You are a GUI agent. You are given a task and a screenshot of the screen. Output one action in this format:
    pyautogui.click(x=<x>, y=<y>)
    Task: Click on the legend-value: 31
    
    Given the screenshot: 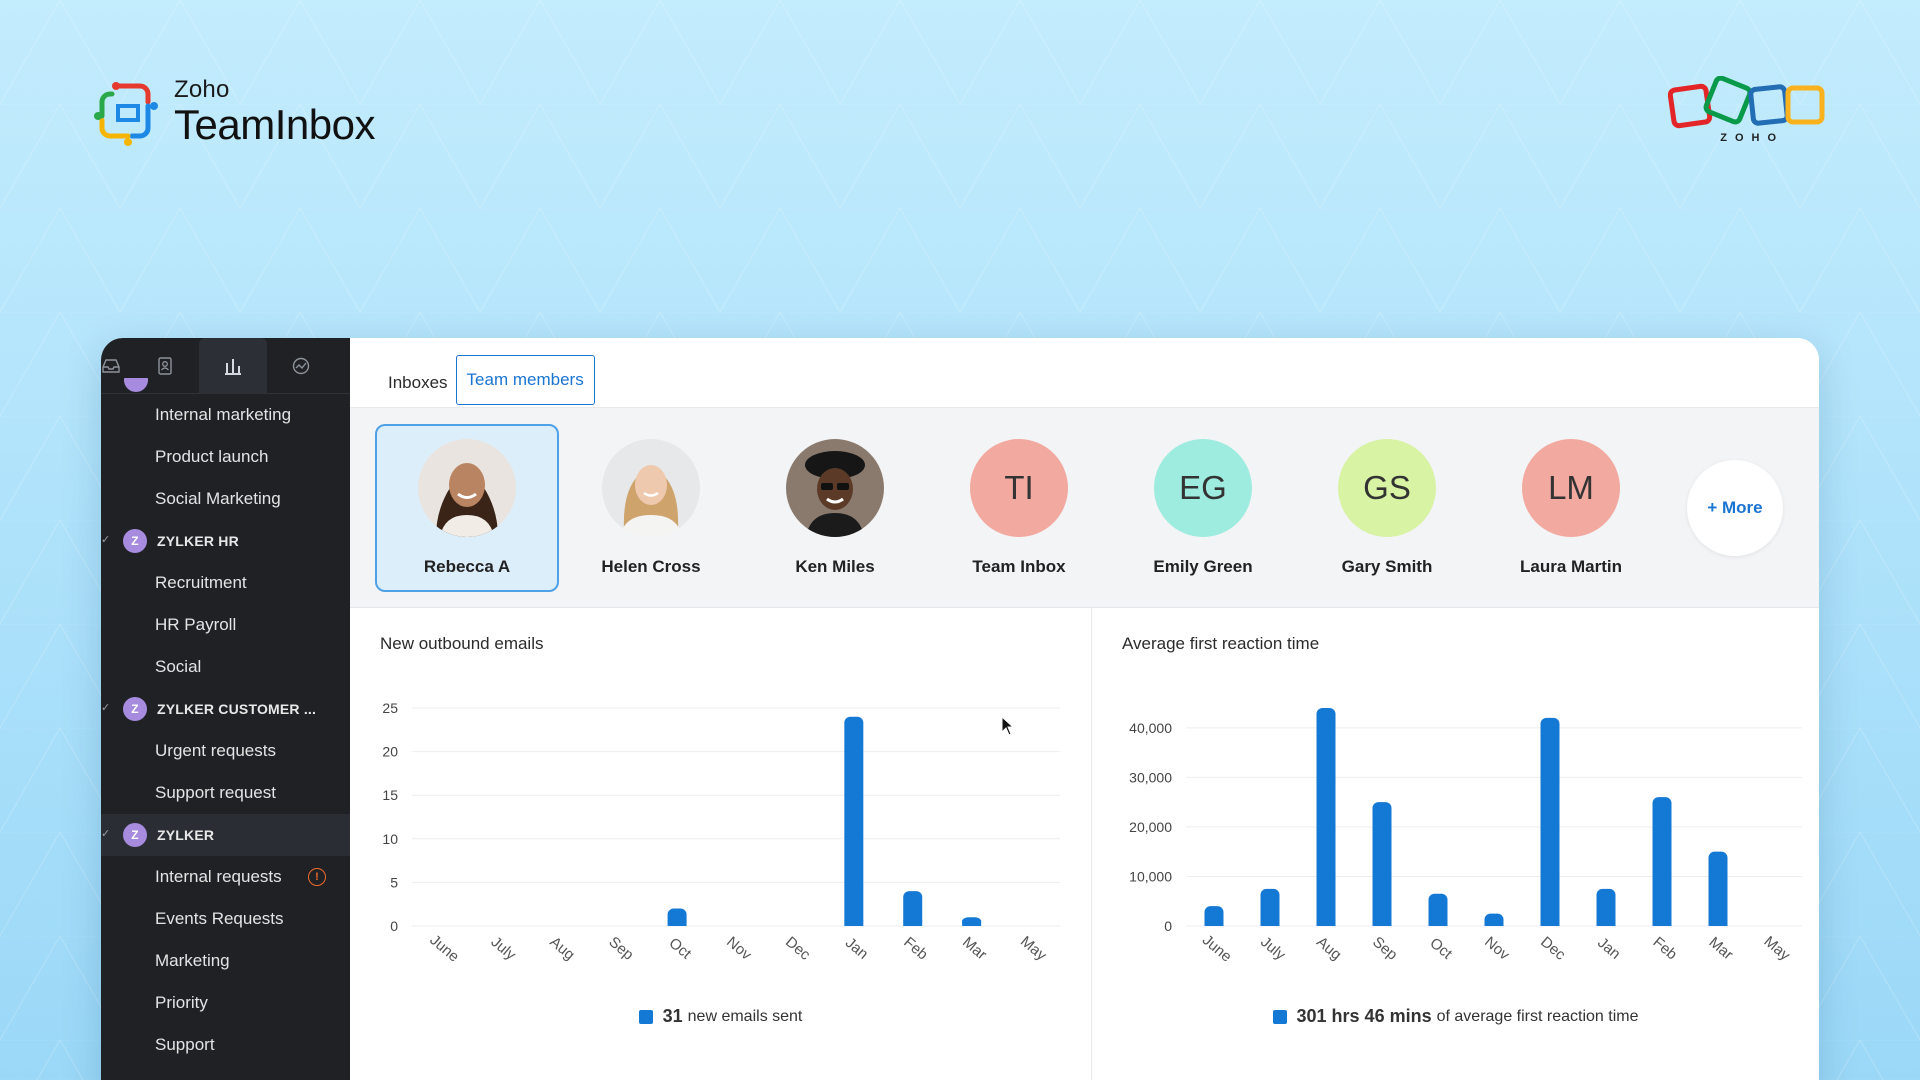 What is the action you would take?
    pyautogui.click(x=672, y=1016)
    